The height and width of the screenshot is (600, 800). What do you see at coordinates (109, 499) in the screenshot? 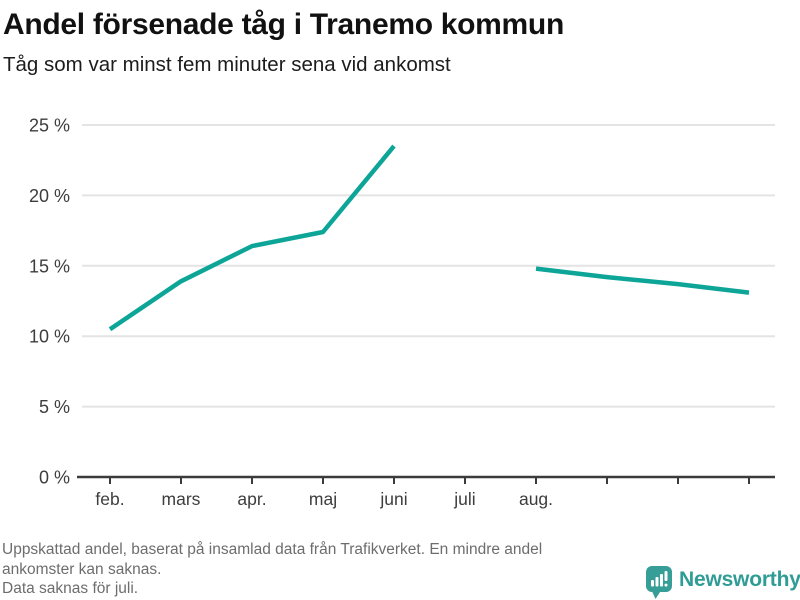
I see `x-axis-tick-label: feb.` at bounding box center [109, 499].